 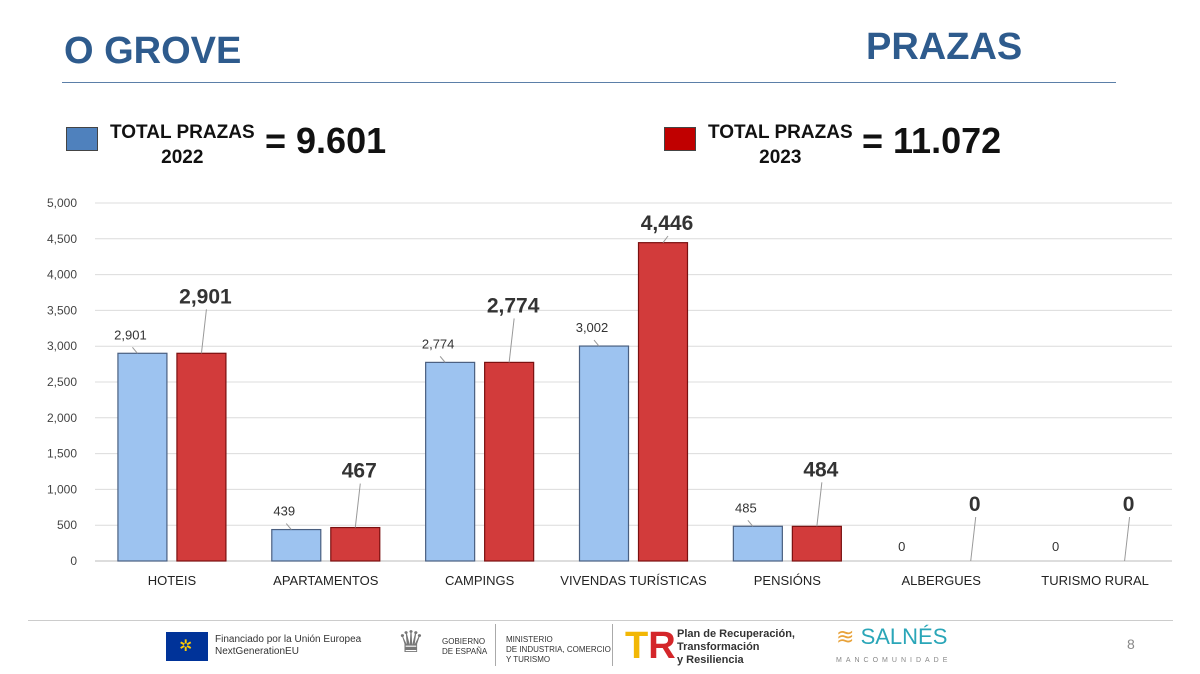 What do you see at coordinates (257, 651) in the screenshot?
I see `eu-line2: NextGenerationEU` at bounding box center [257, 651].